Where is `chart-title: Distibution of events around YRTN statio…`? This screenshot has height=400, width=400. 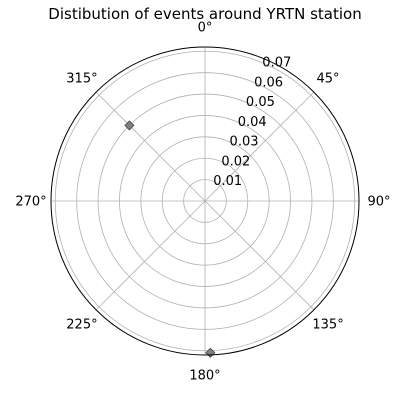
chart-title: Distibution of events around YRTN statio… is located at coordinates (204, 14).